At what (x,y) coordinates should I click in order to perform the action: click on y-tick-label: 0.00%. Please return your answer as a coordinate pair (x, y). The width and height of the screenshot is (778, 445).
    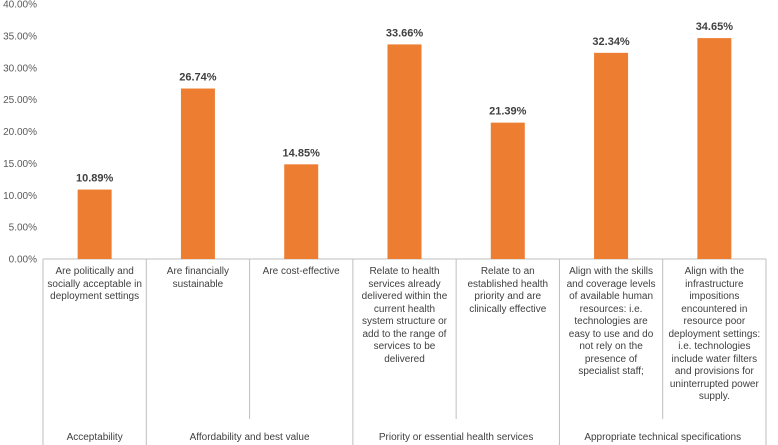
    Looking at the image, I should click on (23, 260).